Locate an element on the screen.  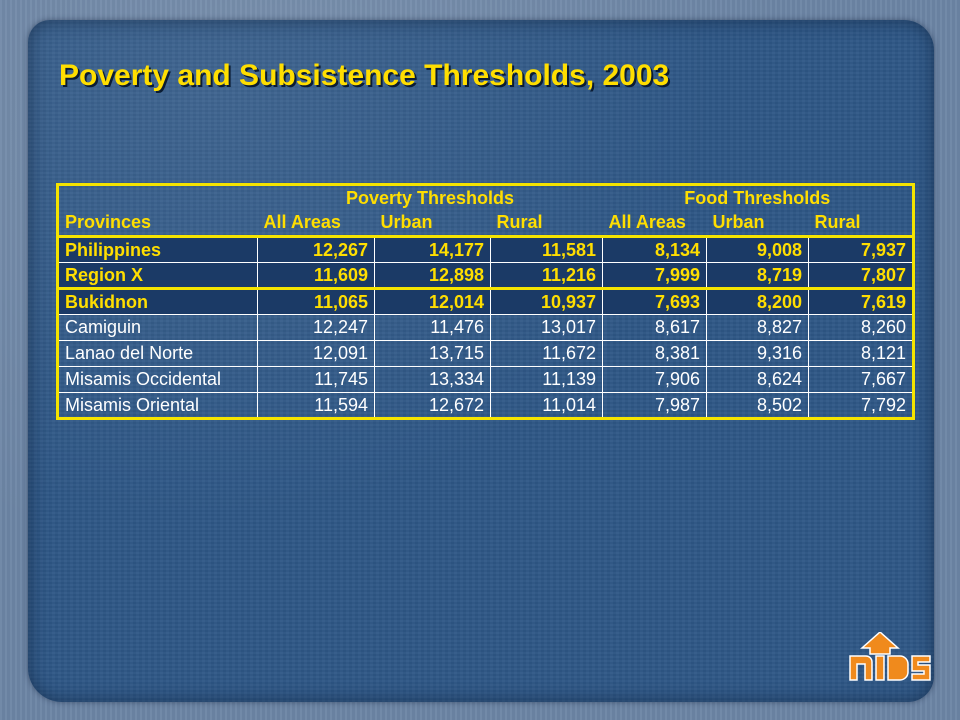
cell-poverty-urban: 14,177 is located at coordinates (432, 249).